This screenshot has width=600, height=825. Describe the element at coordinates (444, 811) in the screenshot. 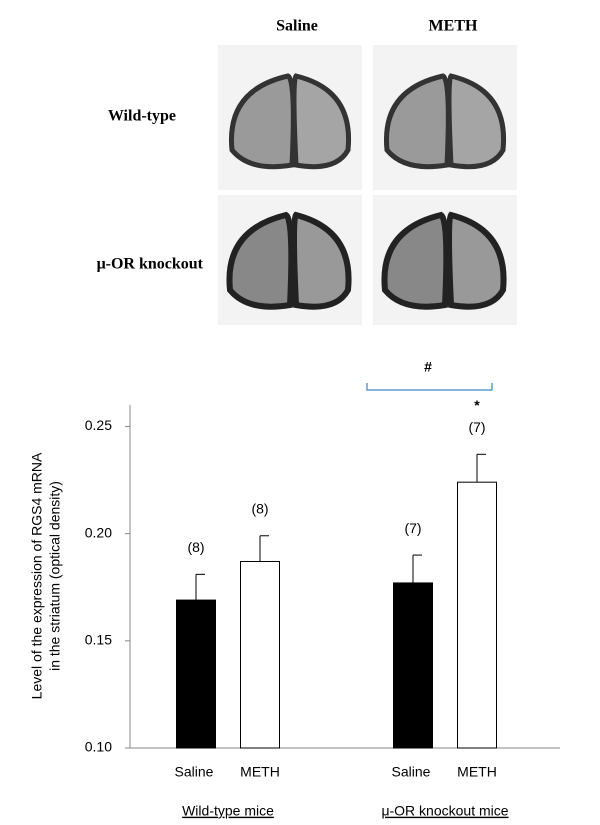

I see `group-label: μ-OR knockout mice` at that location.